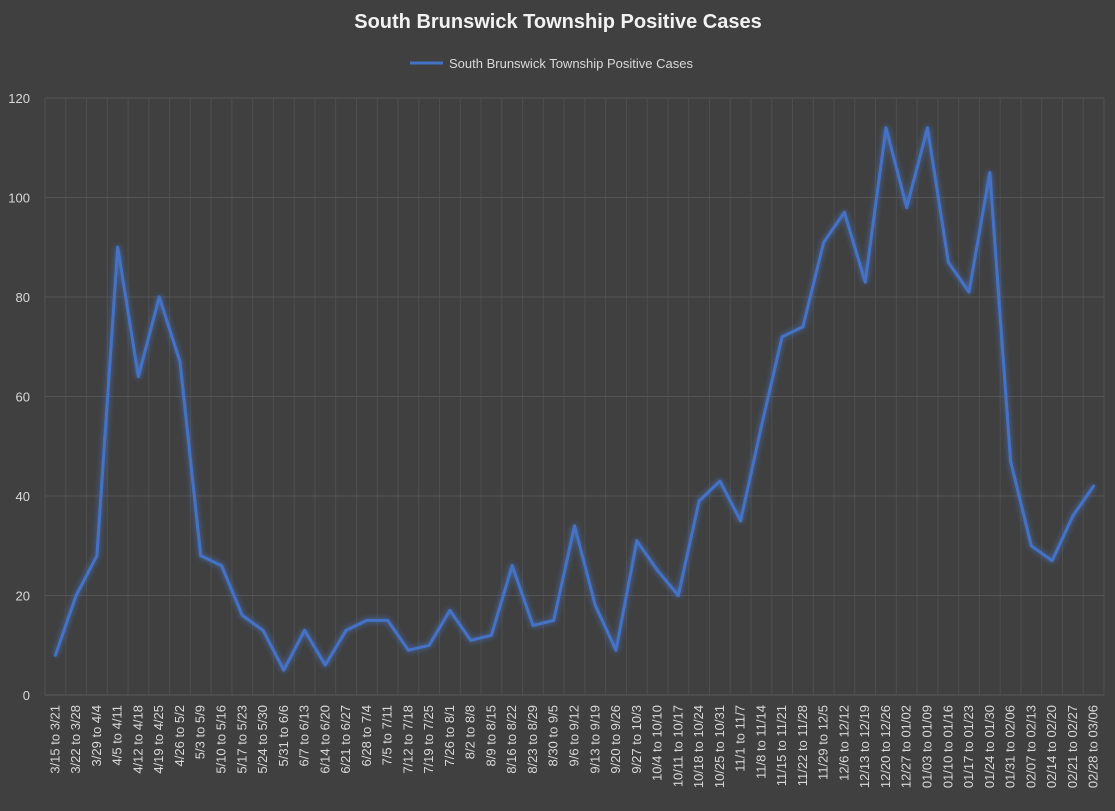 The width and height of the screenshot is (1115, 811). What do you see at coordinates (23, 397) in the screenshot?
I see `y-tick-label: 60` at bounding box center [23, 397].